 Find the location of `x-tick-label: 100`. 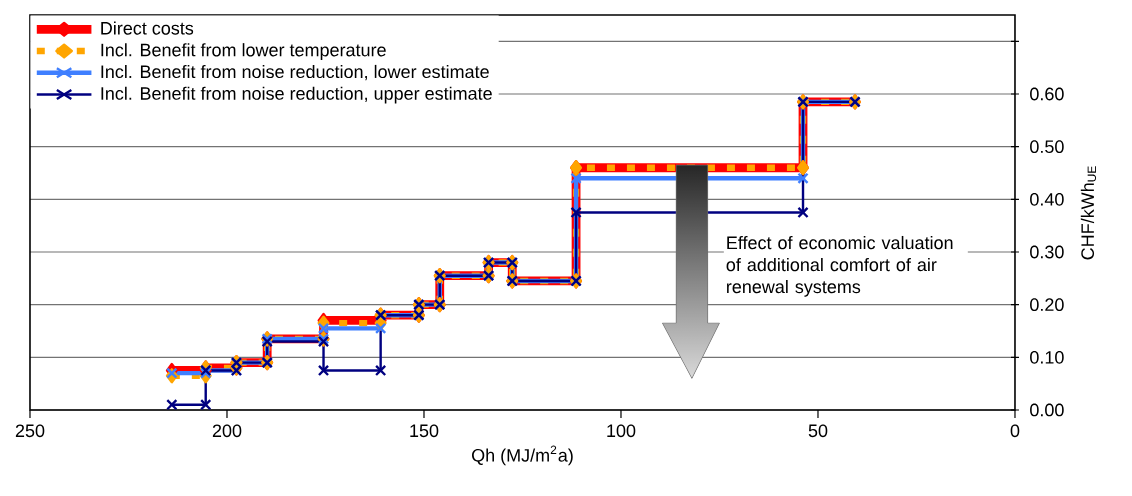

x-tick-label: 100 is located at coordinates (621, 431).